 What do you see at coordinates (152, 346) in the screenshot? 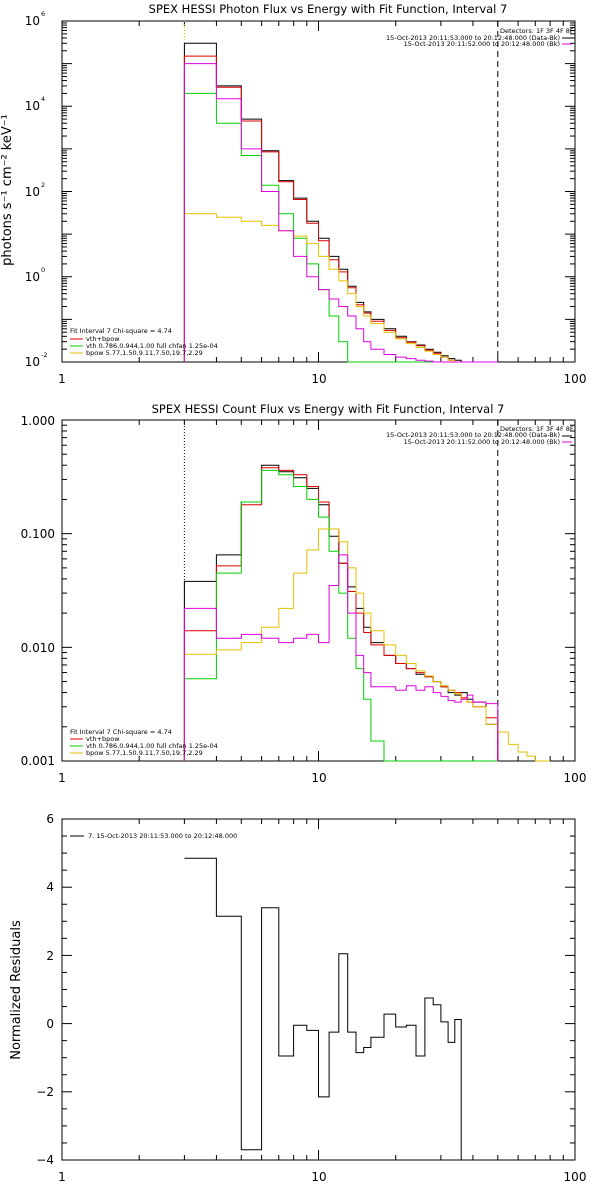
I see `photon-flux-legend-vth: vth 0.786,0.944,1.00 full chfan 1.25e-04` at bounding box center [152, 346].